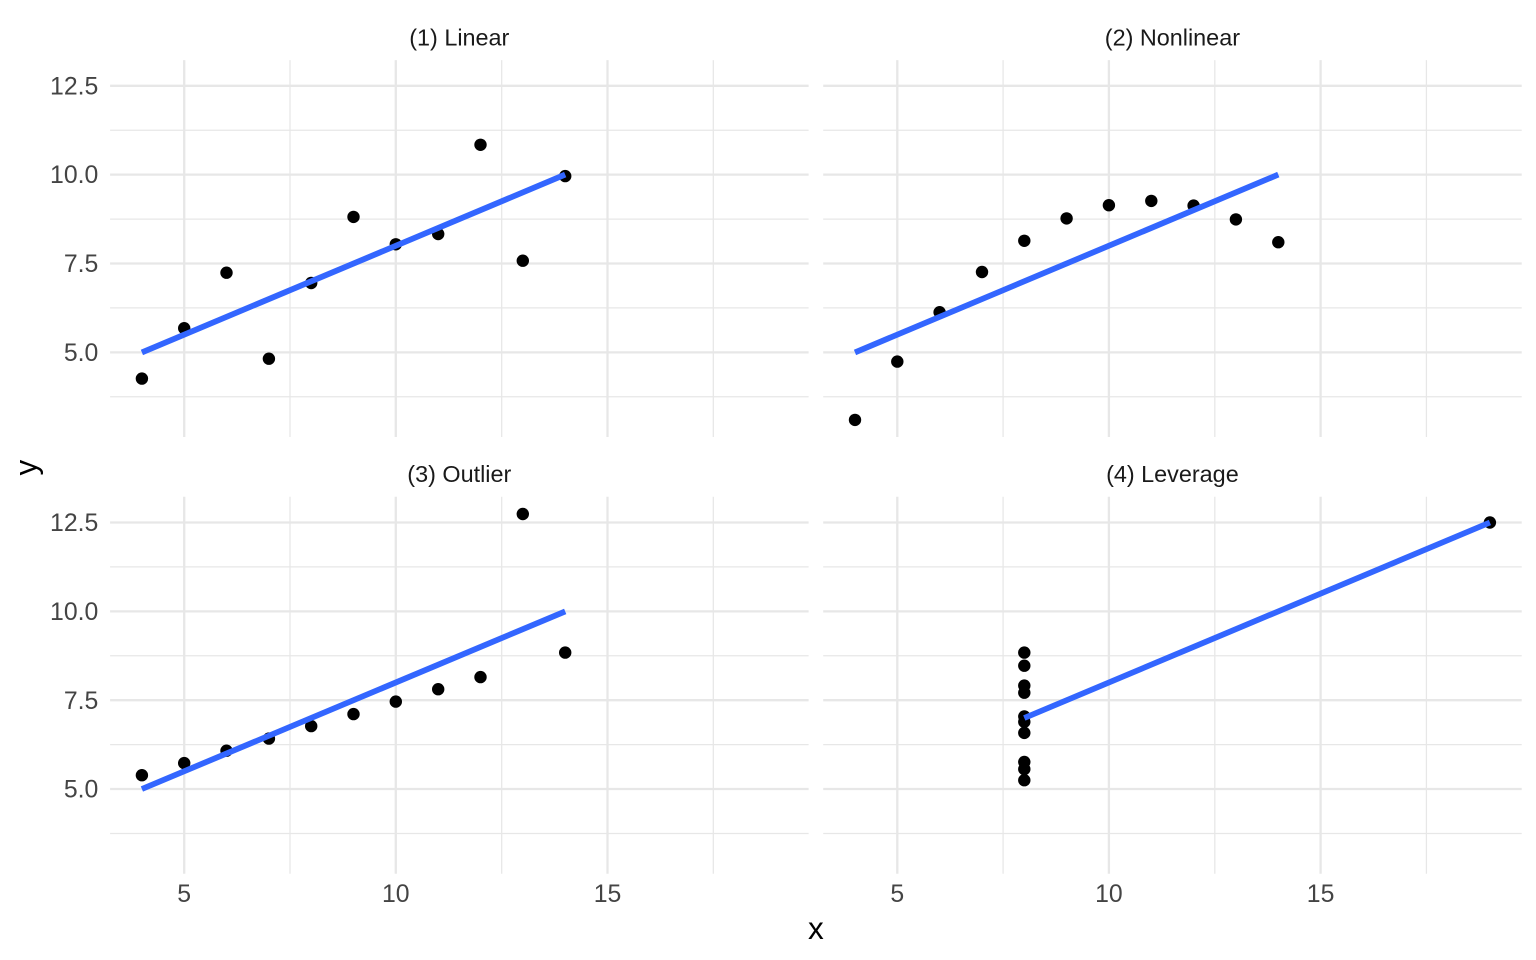  I want to click on svg-text: (2) Nonlinear, so click(1172, 38).